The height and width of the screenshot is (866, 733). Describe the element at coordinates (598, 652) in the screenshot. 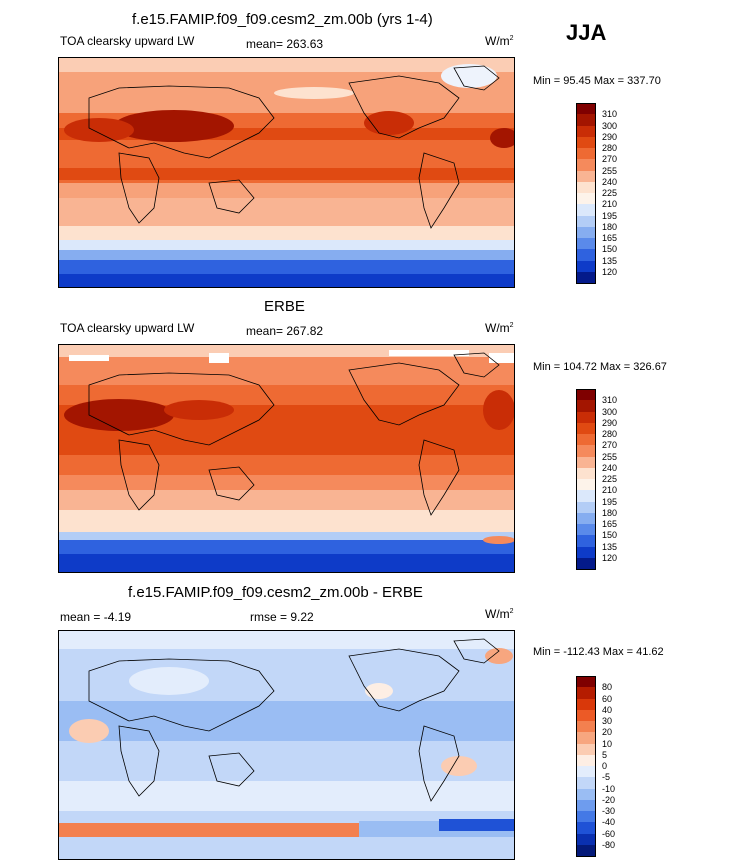

I see `panel3-minmax: Min = -112.43 Max = 41.62` at that location.